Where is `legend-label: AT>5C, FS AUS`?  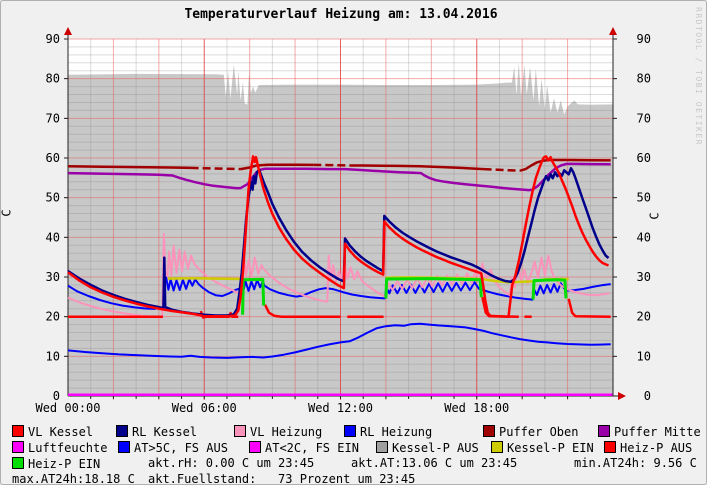 legend-label: AT>5C, FS AUS is located at coordinates (181, 448).